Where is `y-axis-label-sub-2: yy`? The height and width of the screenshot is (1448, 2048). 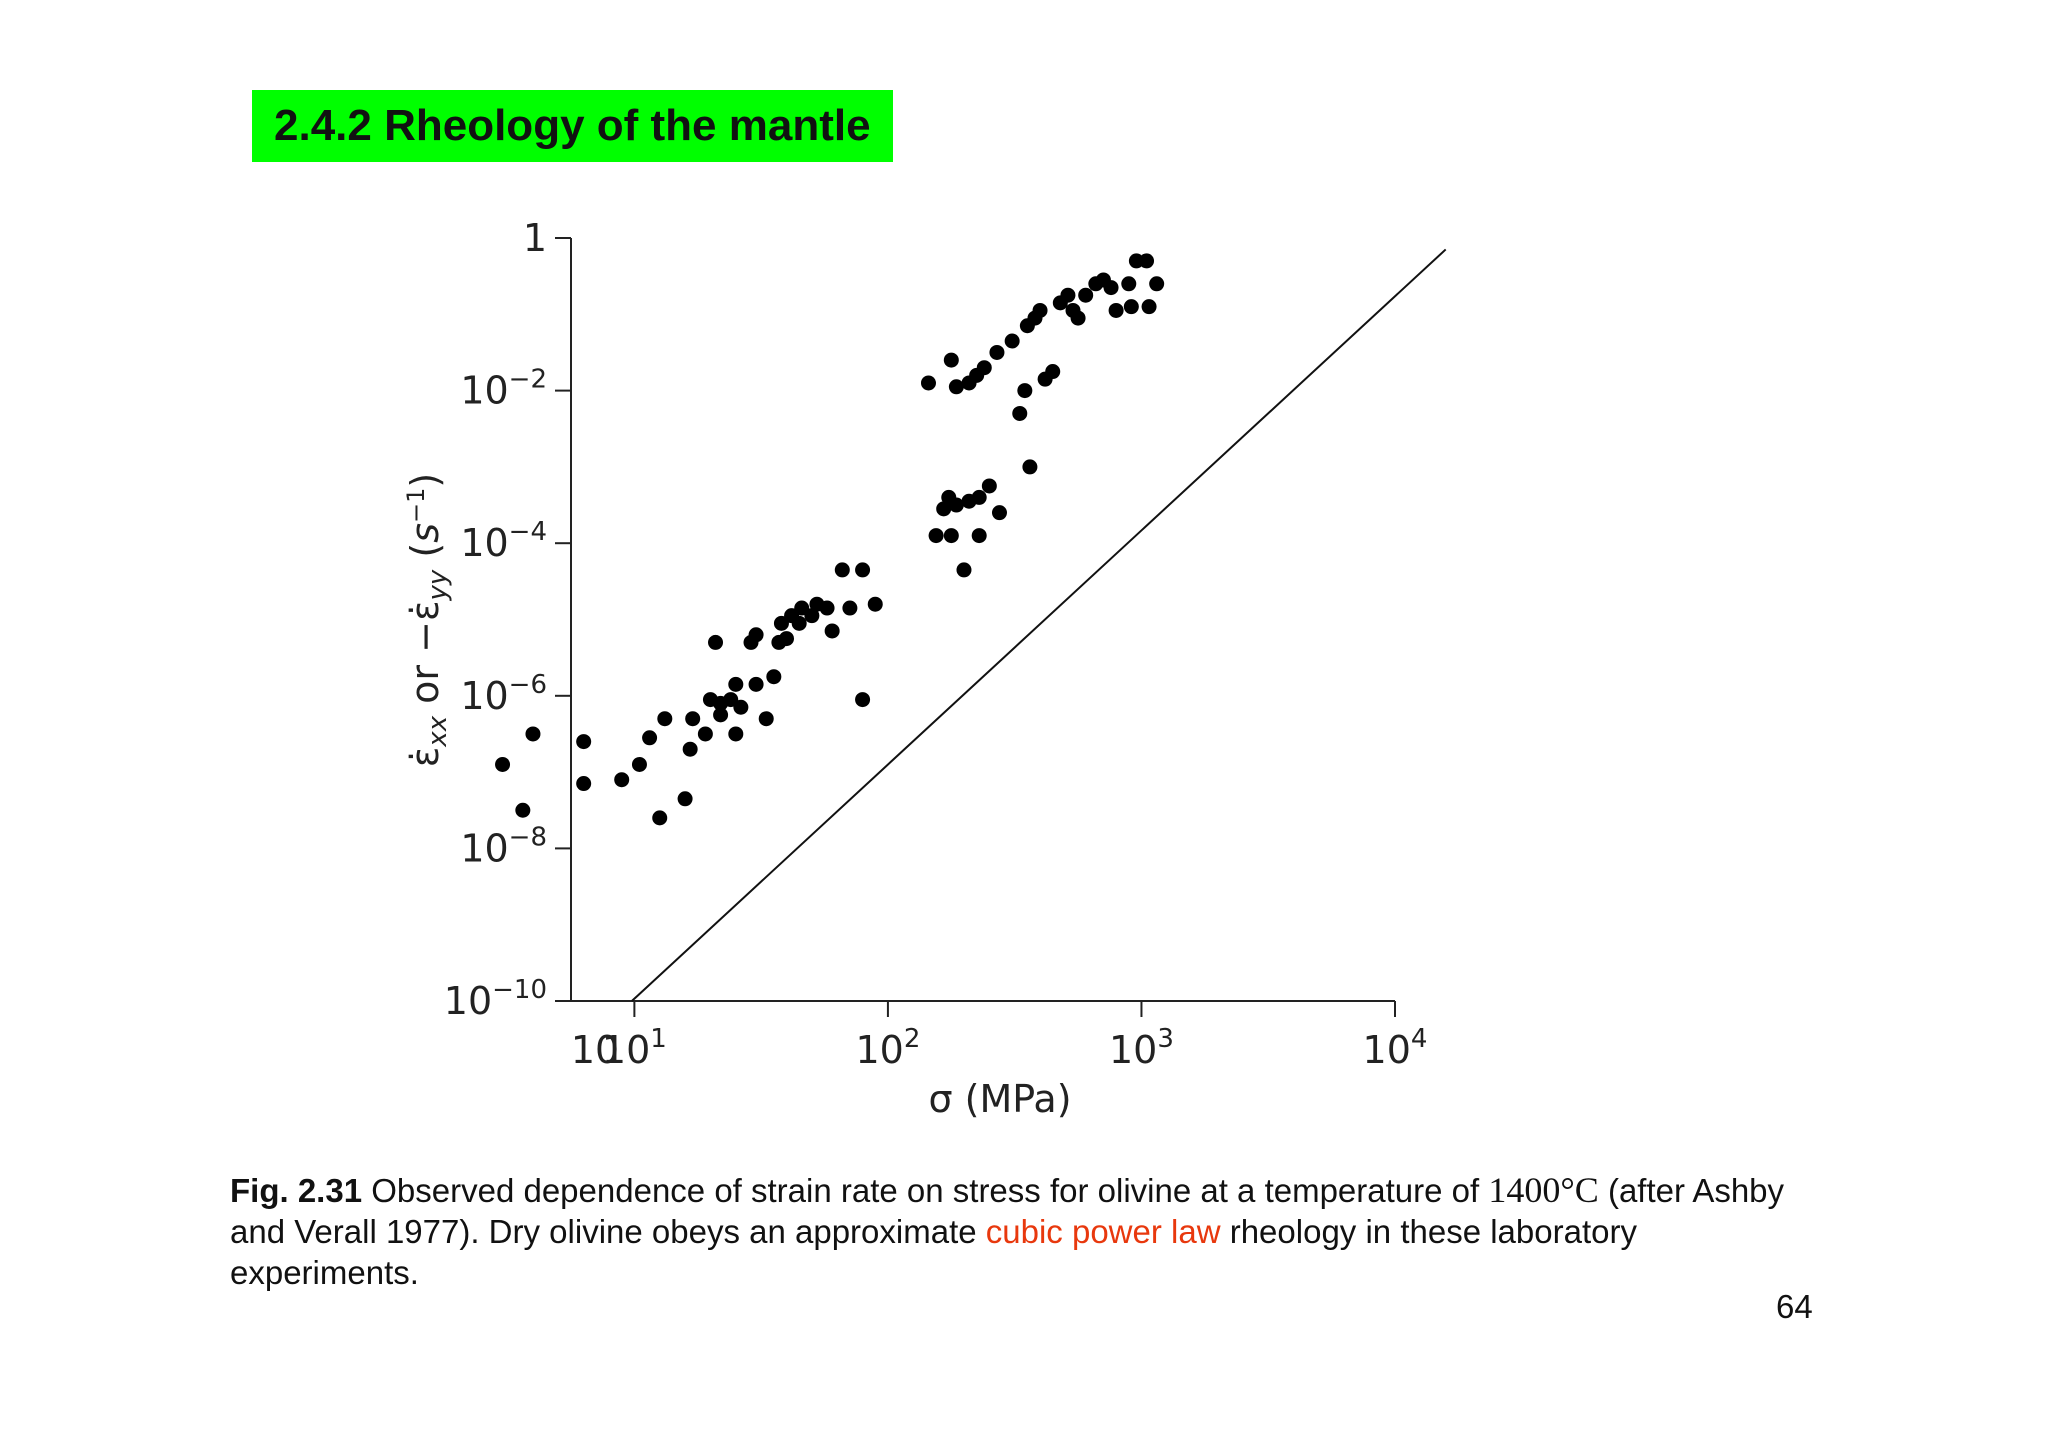
y-axis-label-sub-2: yy is located at coordinates (438, 585).